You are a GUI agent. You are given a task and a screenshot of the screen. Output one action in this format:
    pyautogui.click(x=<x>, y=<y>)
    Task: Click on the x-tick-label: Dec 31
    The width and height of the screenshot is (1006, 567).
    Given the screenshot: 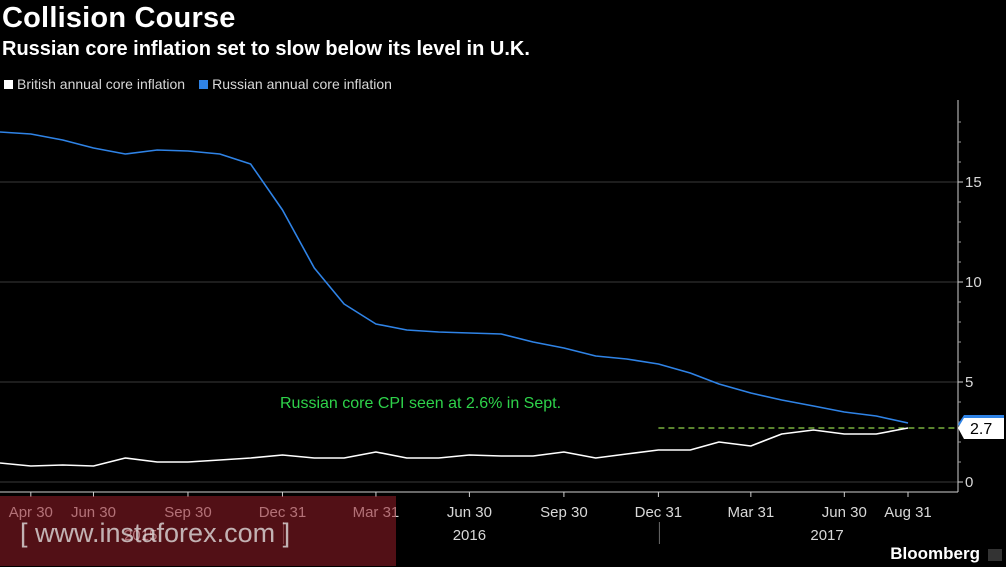 What is the action you would take?
    pyautogui.click(x=659, y=512)
    